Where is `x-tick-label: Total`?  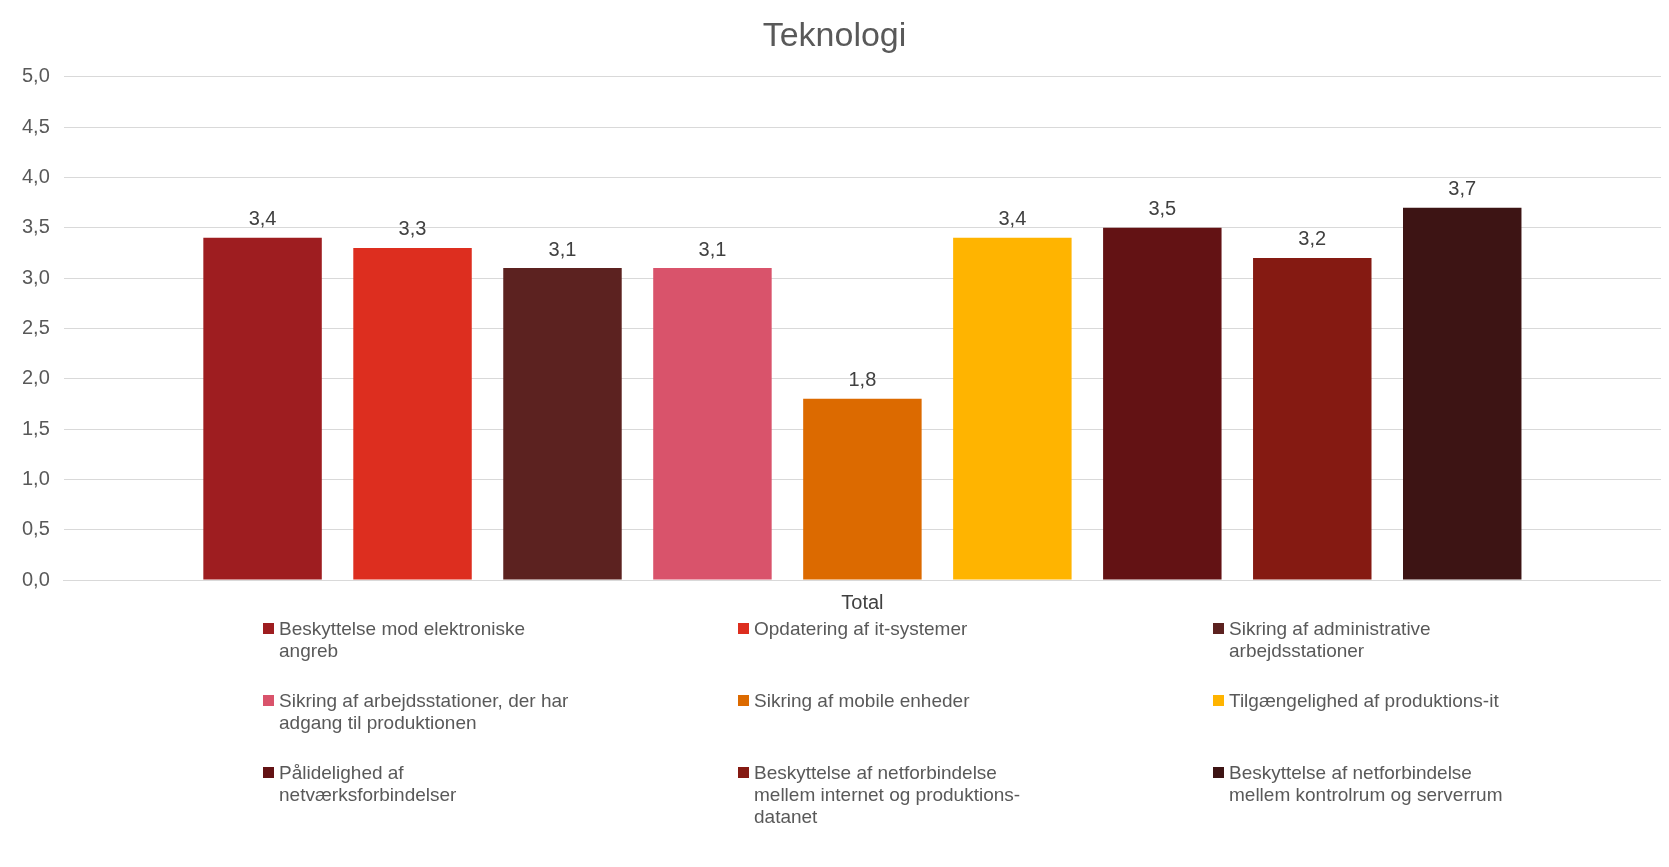
x-tick-label: Total is located at coordinates (862, 601).